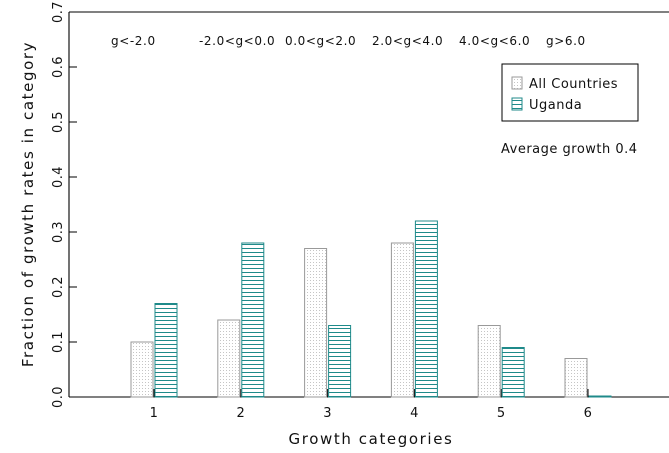 The height and width of the screenshot is (453, 669). What do you see at coordinates (154, 413) in the screenshot?
I see `x-tick-label: 1` at bounding box center [154, 413].